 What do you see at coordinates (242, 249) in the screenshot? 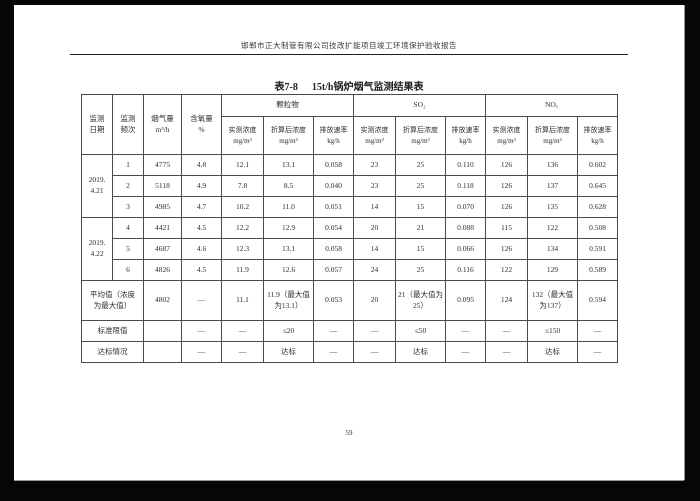
I see `table-cell: 12.3` at bounding box center [242, 249].